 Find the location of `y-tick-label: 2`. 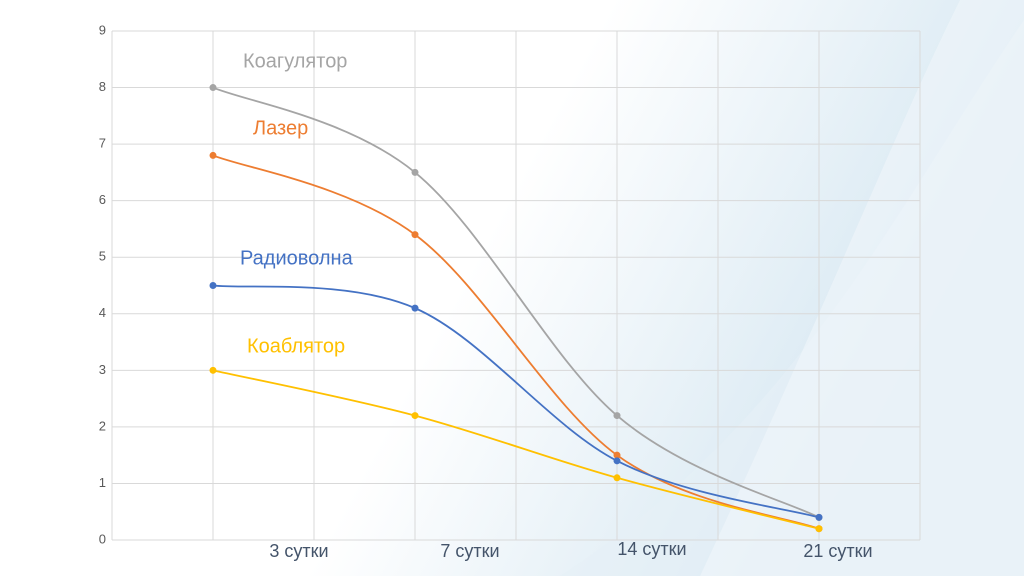

y-tick-label: 2 is located at coordinates (102, 425).